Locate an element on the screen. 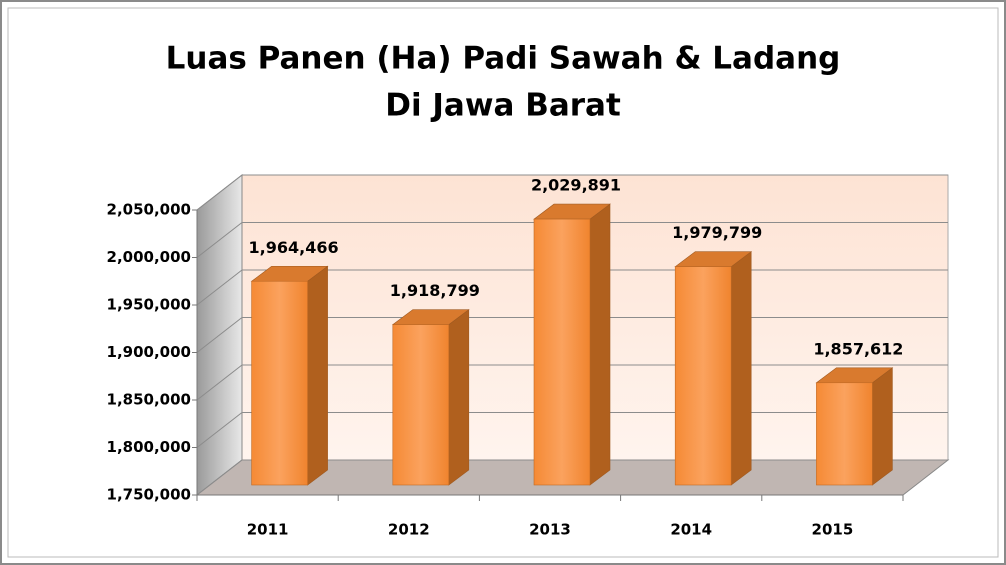 The image size is (1006, 565). value-label: 1,857,612 is located at coordinates (858, 348).